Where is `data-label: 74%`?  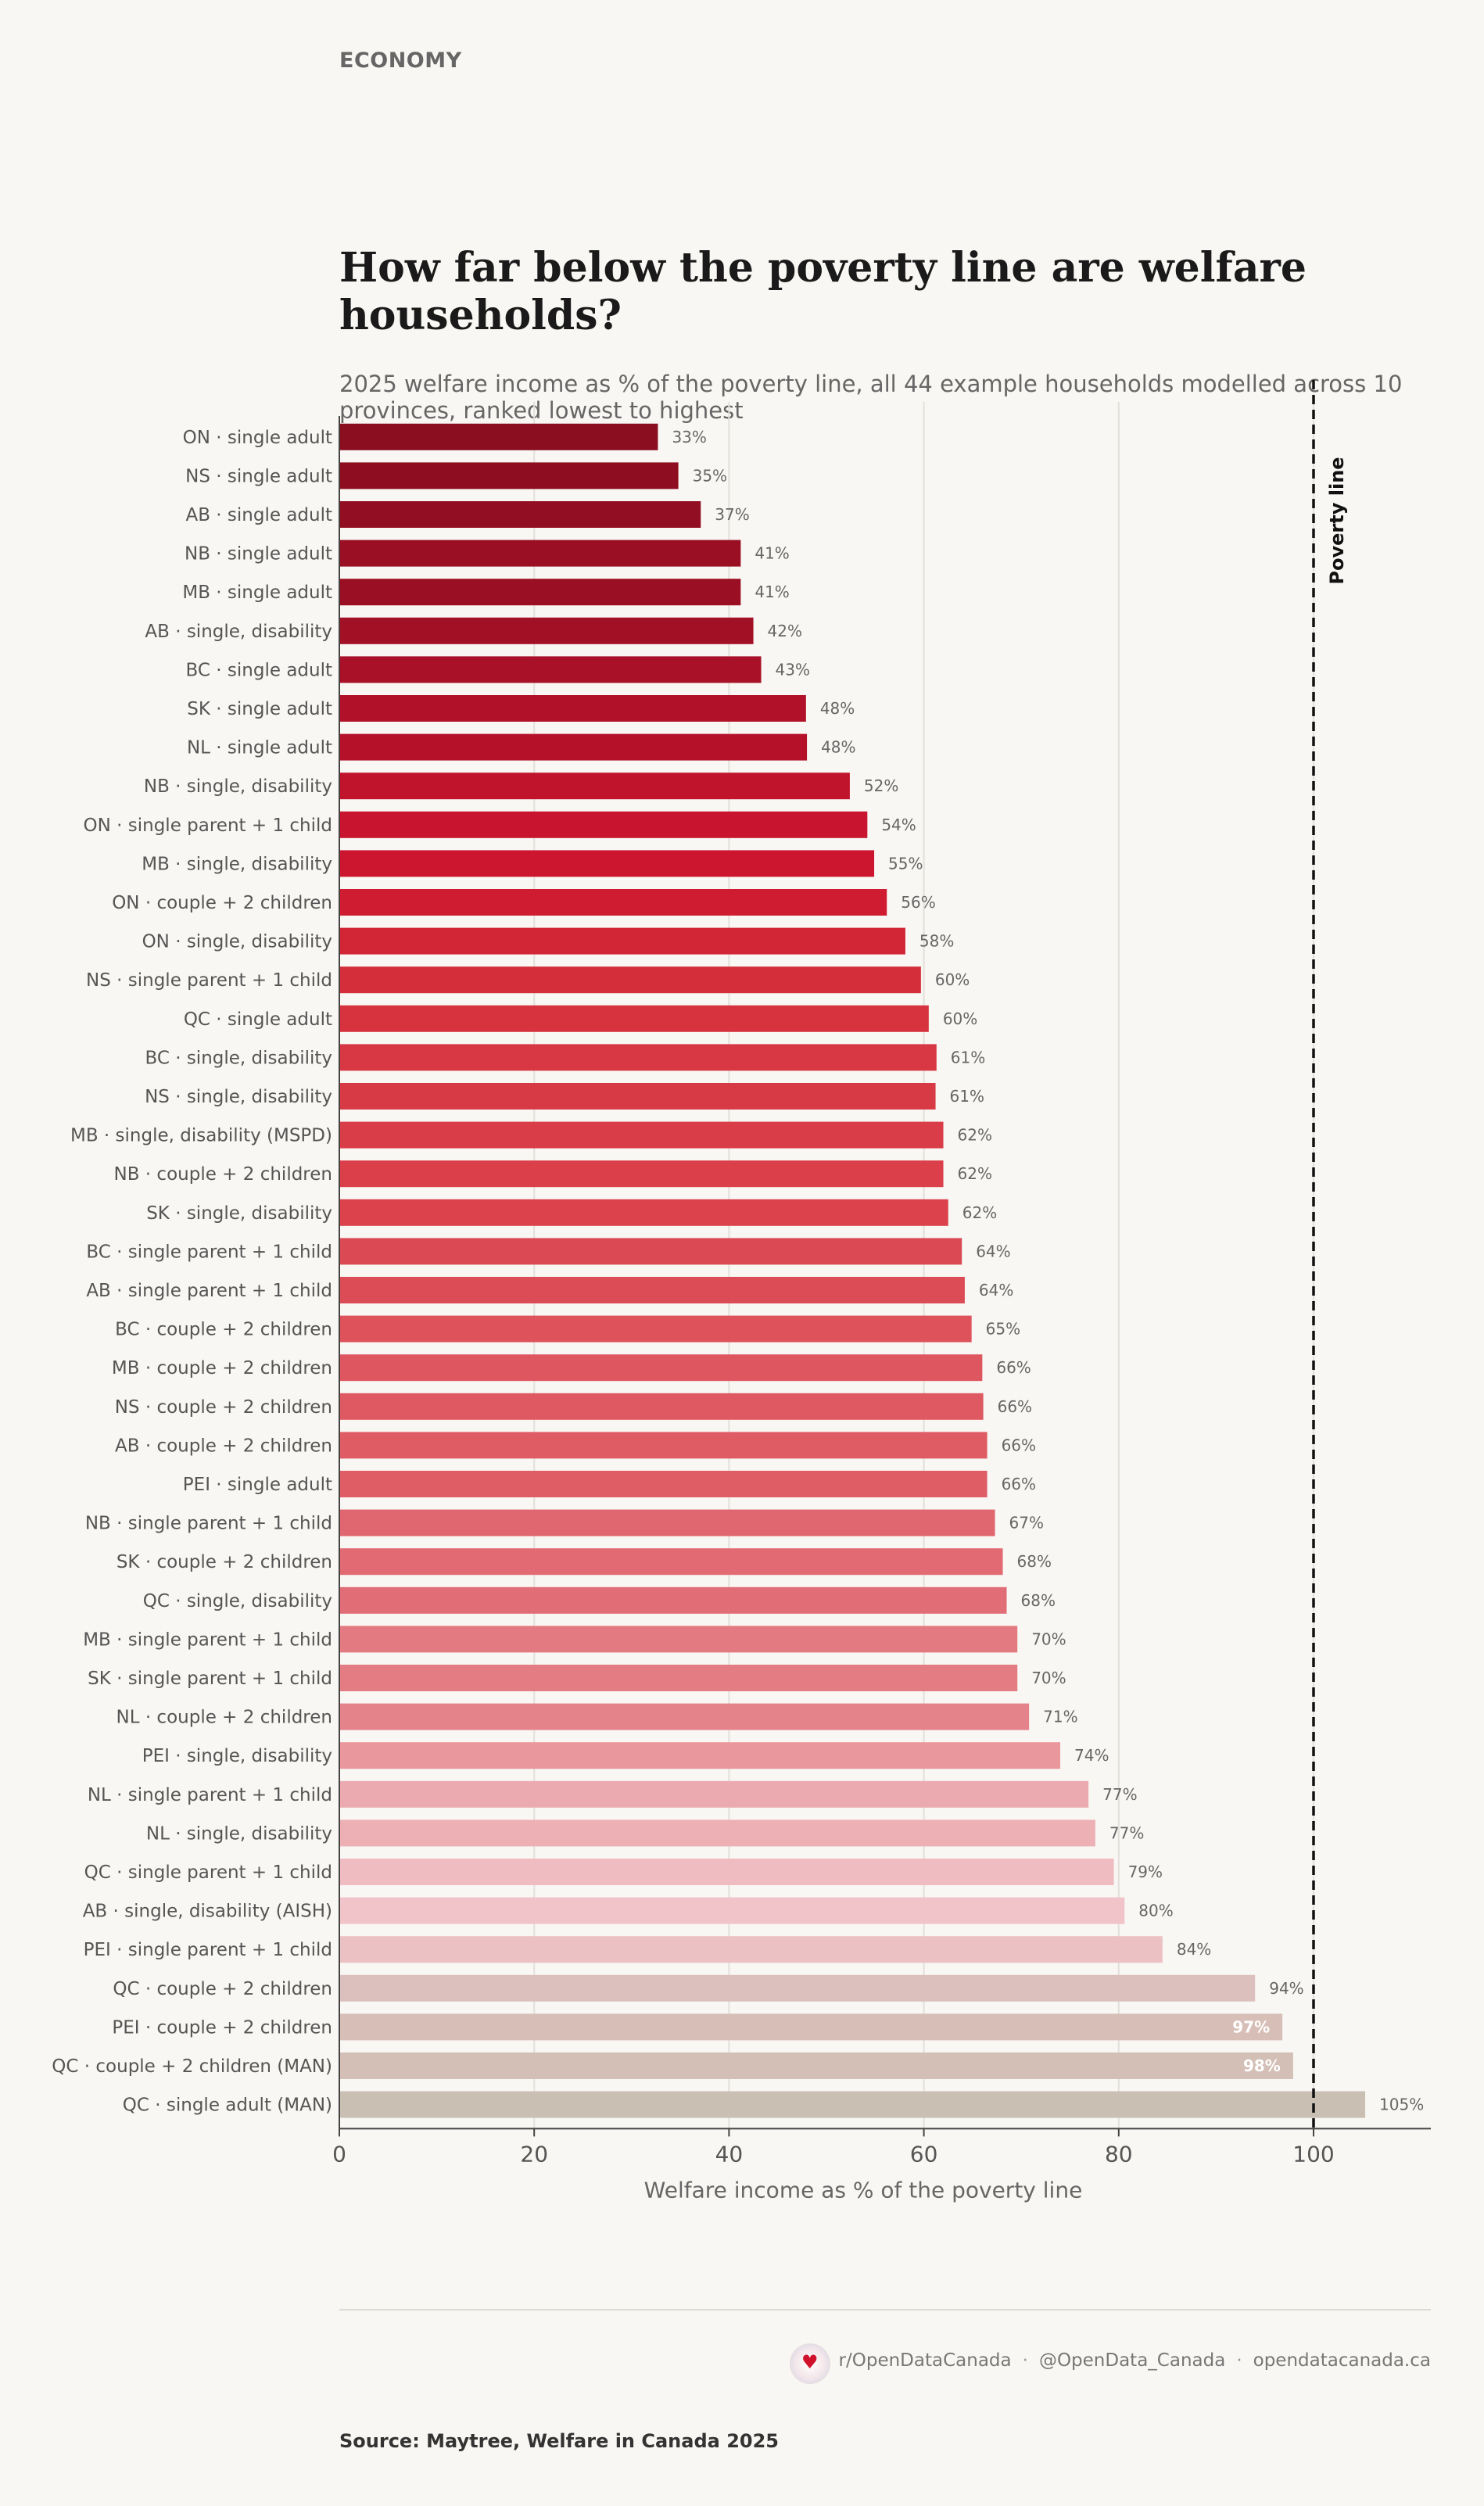
data-label: 74% is located at coordinates (1091, 1755).